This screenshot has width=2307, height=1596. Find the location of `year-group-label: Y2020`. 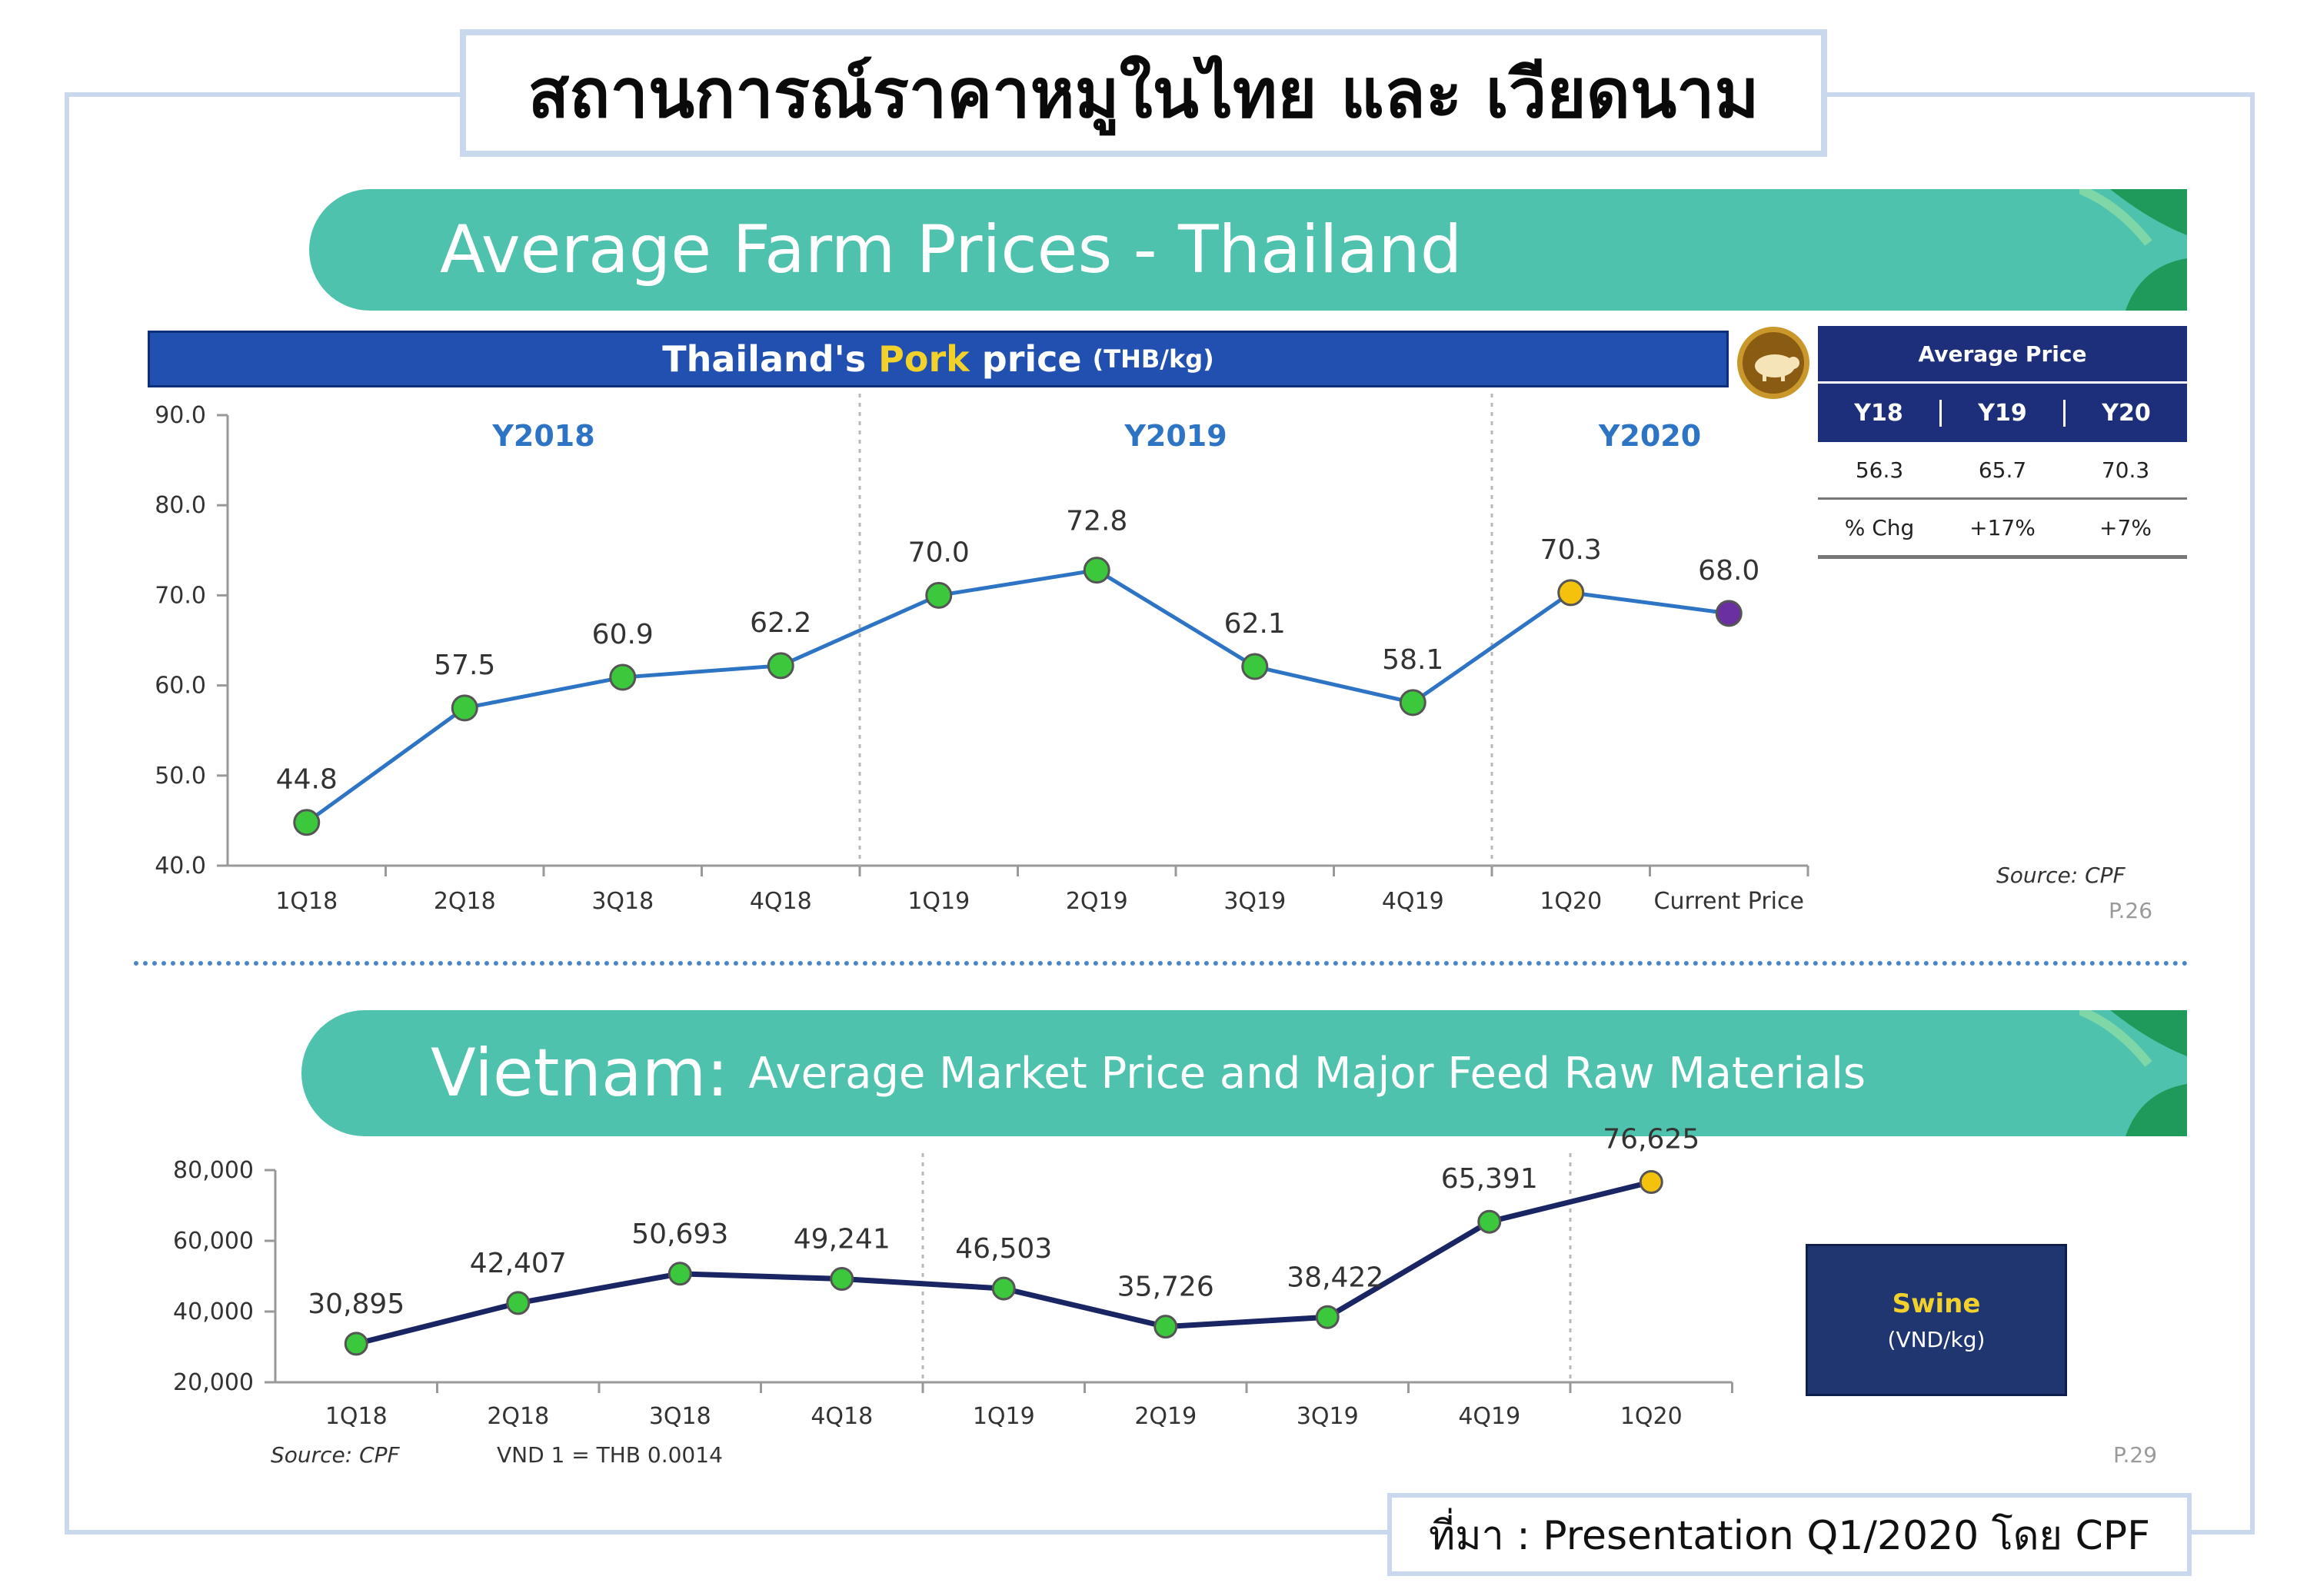

year-group-label: Y2020 is located at coordinates (1649, 436).